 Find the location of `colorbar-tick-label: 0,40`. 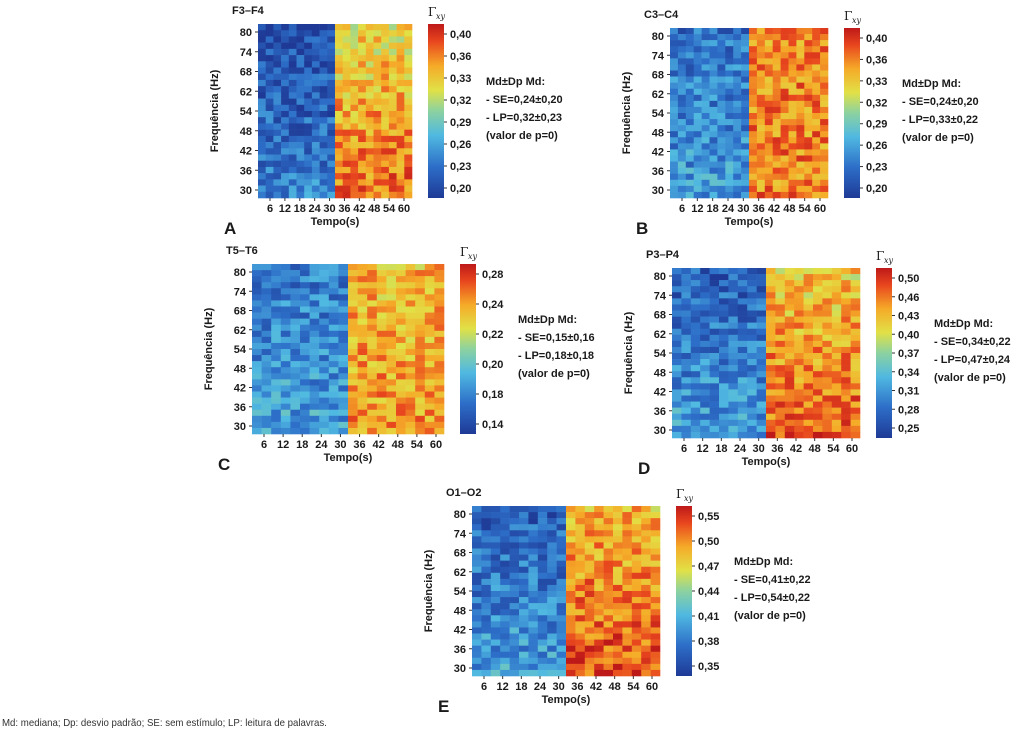

colorbar-tick-label: 0,40 is located at coordinates (908, 335).